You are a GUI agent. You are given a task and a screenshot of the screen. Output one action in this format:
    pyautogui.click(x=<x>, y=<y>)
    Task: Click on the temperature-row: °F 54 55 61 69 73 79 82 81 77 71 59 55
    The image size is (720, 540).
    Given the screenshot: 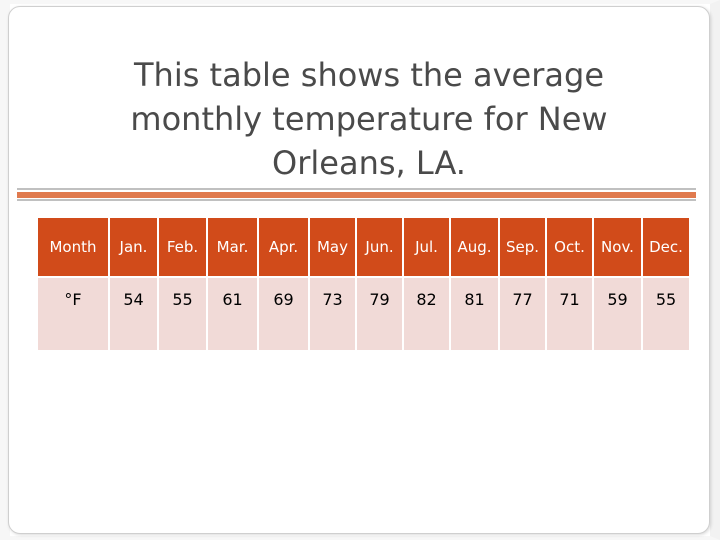 What is the action you would take?
    pyautogui.click(x=363, y=314)
    